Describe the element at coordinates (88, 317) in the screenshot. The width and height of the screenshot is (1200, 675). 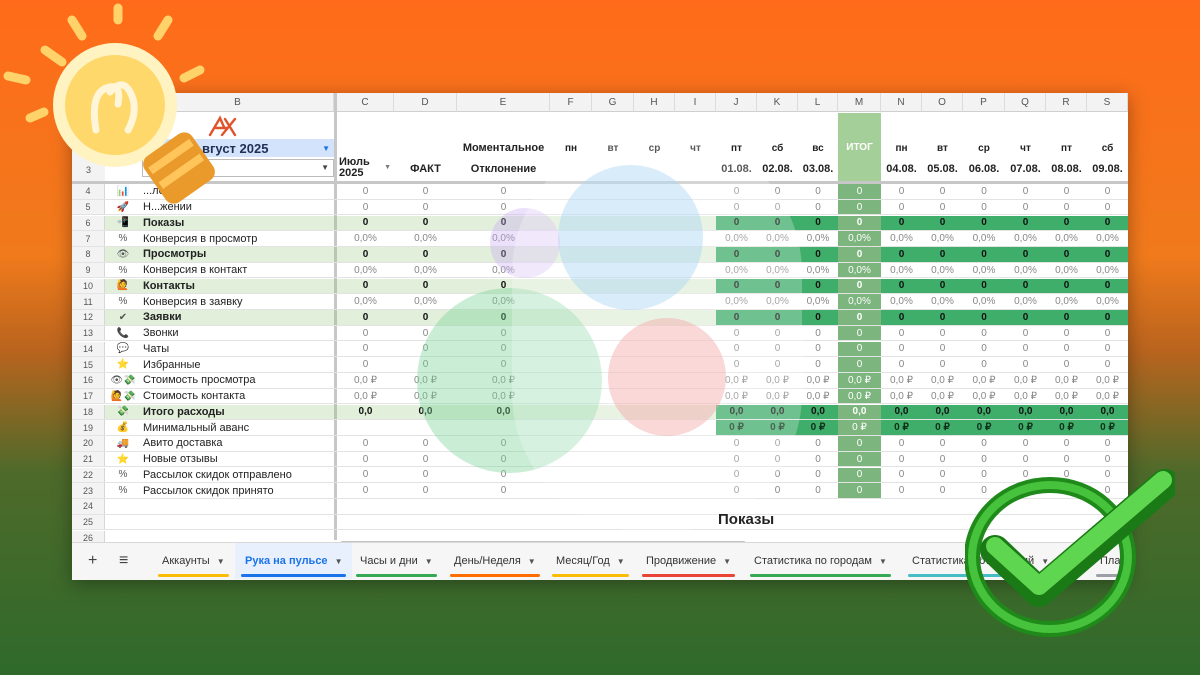
I see `row-number: 12` at that location.